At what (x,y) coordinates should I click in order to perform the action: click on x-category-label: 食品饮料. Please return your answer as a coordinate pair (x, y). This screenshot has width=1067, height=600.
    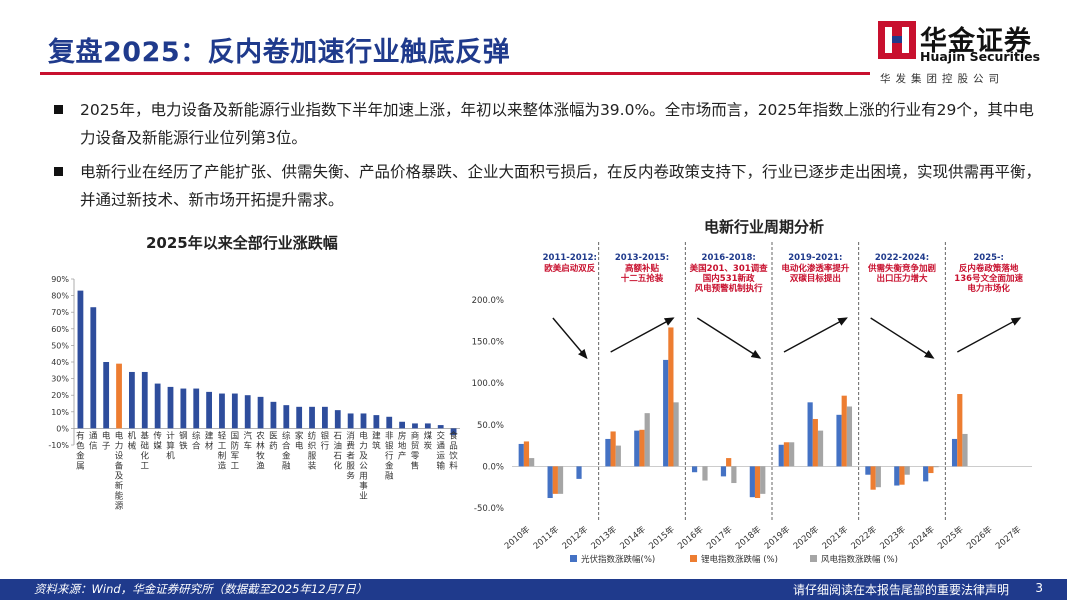
    Looking at the image, I should click on (453, 450).